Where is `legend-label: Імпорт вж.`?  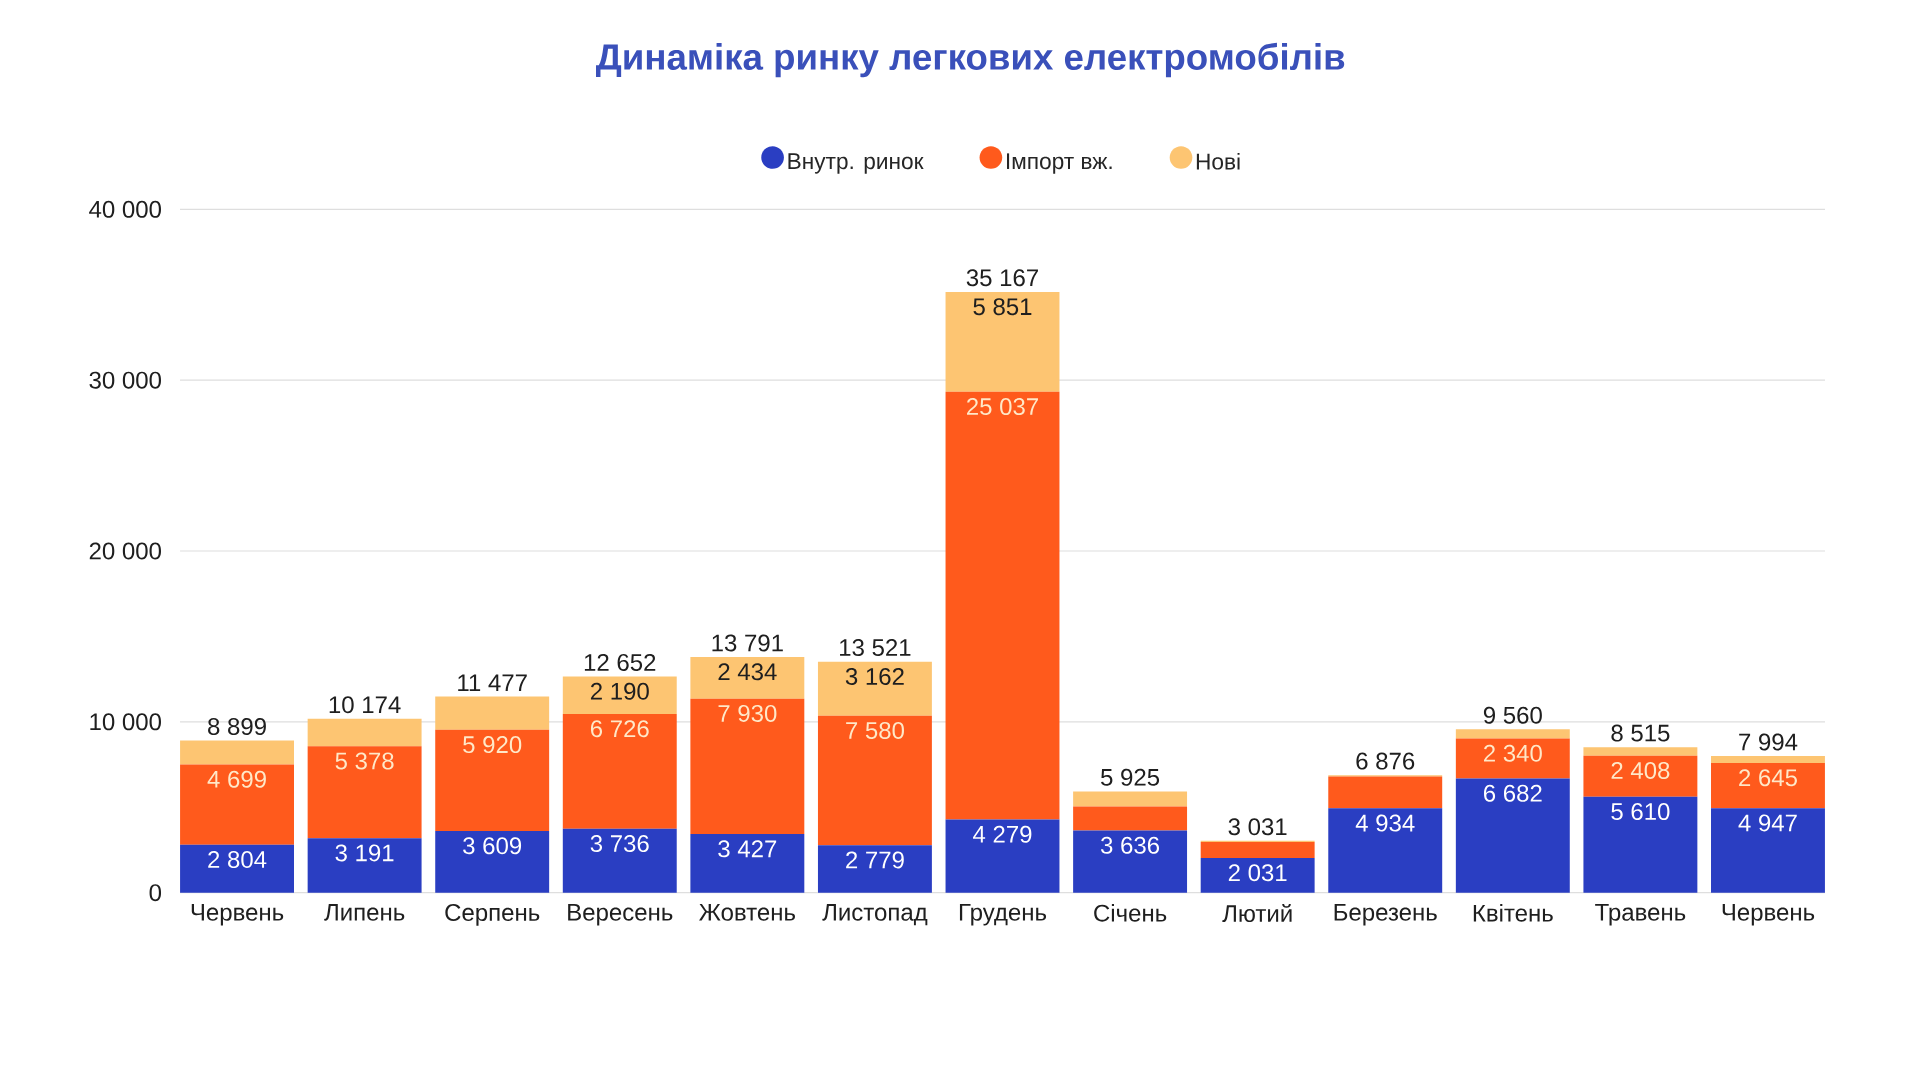 legend-label: Імпорт вж. is located at coordinates (1059, 163).